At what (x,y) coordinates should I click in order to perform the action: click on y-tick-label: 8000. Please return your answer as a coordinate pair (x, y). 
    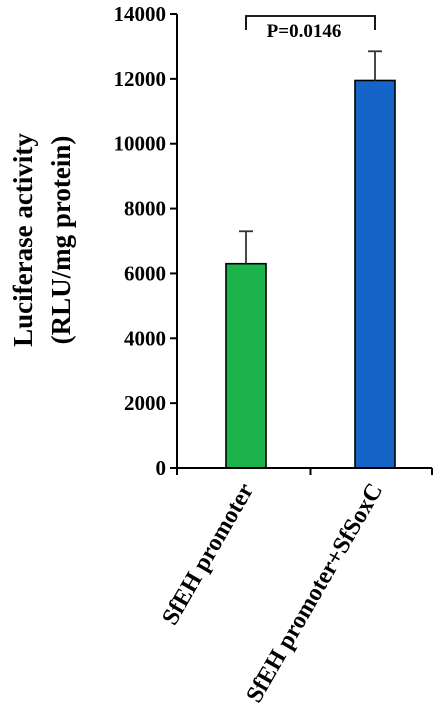
    Looking at the image, I should click on (145, 209).